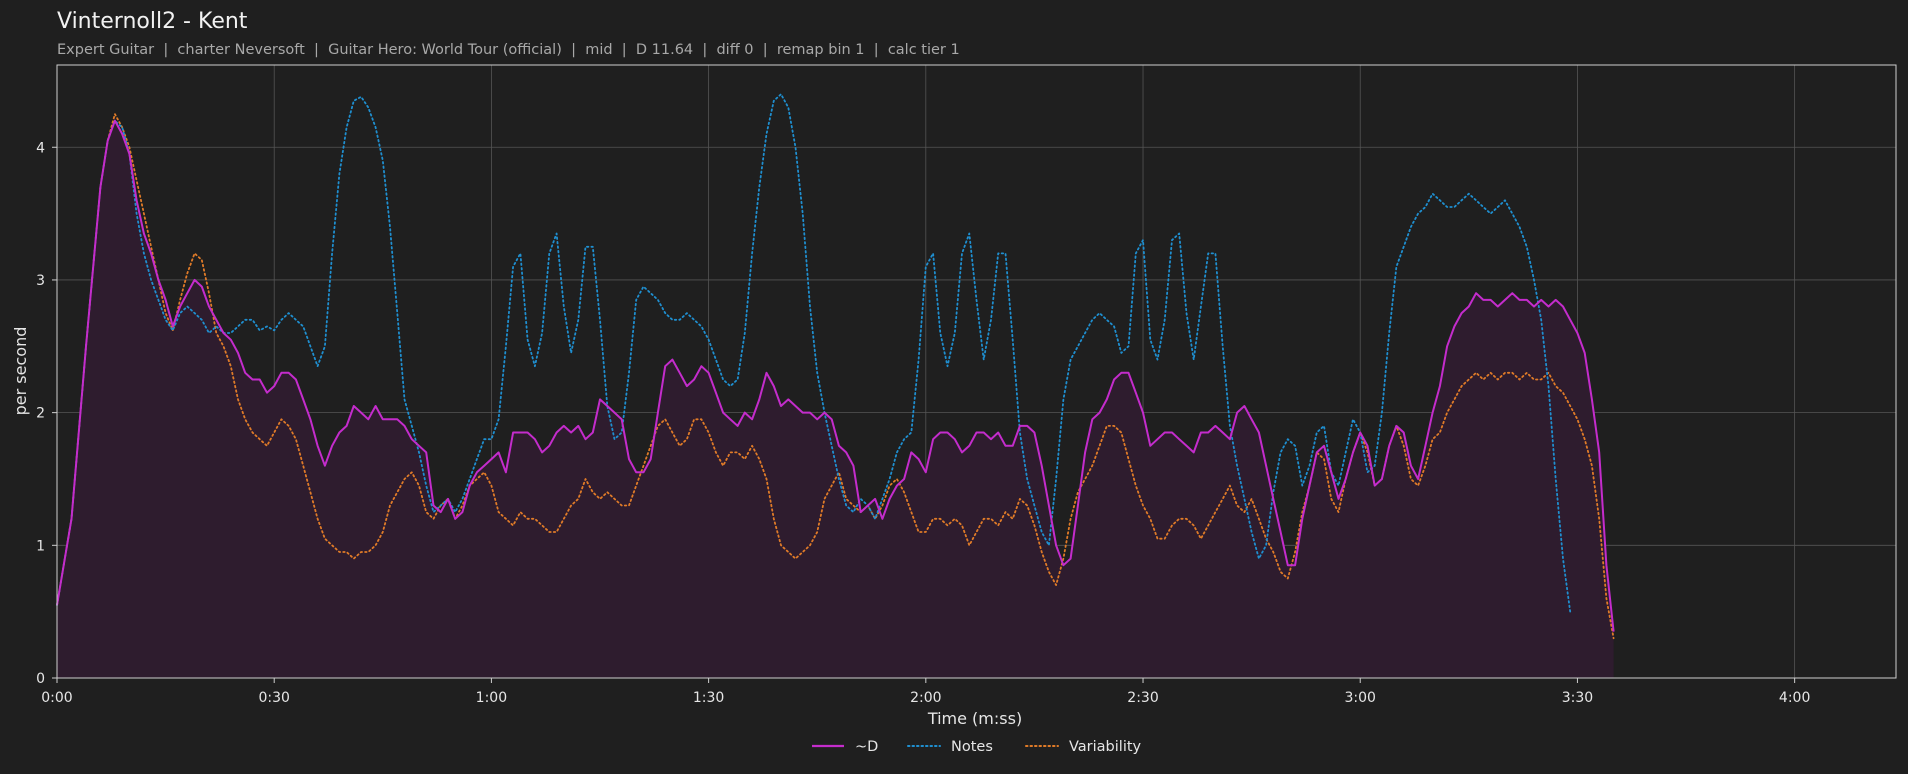 This screenshot has width=1908, height=774. I want to click on y-tick-label: 2, so click(40, 414).